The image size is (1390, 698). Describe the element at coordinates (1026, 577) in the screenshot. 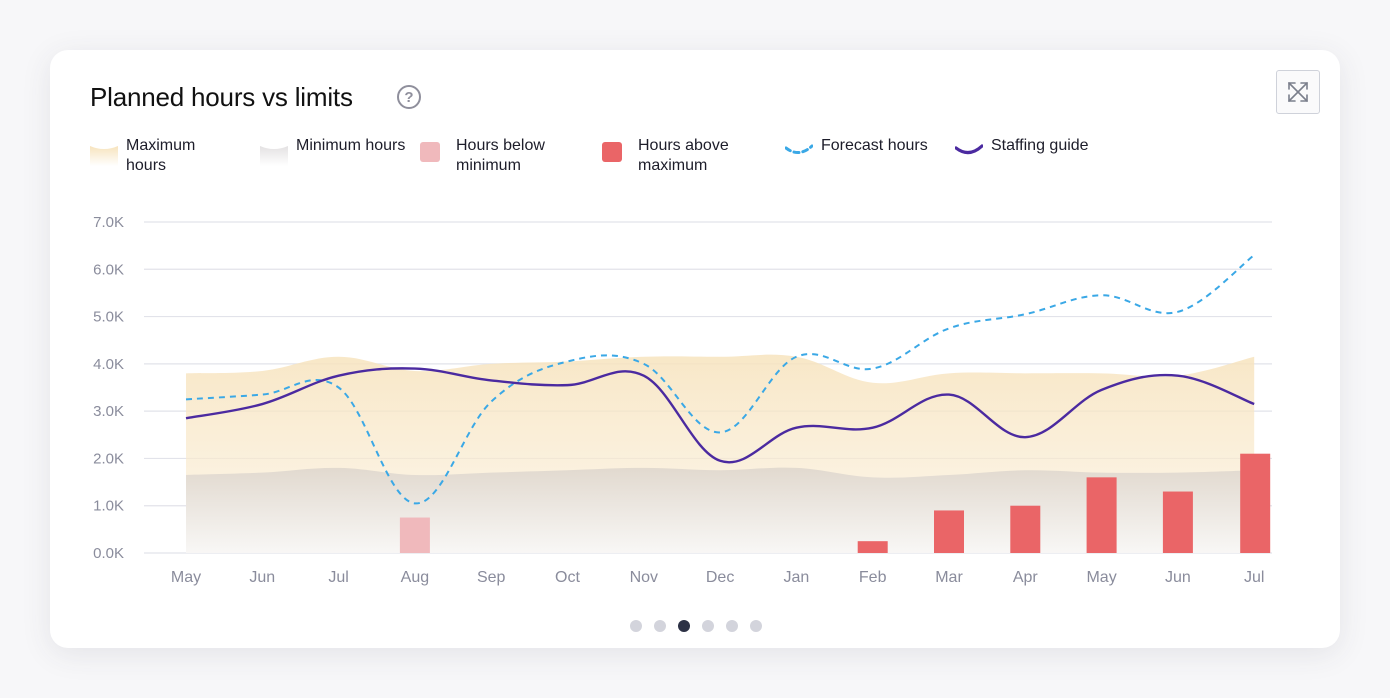

I see `x-tick-label: Apr` at that location.